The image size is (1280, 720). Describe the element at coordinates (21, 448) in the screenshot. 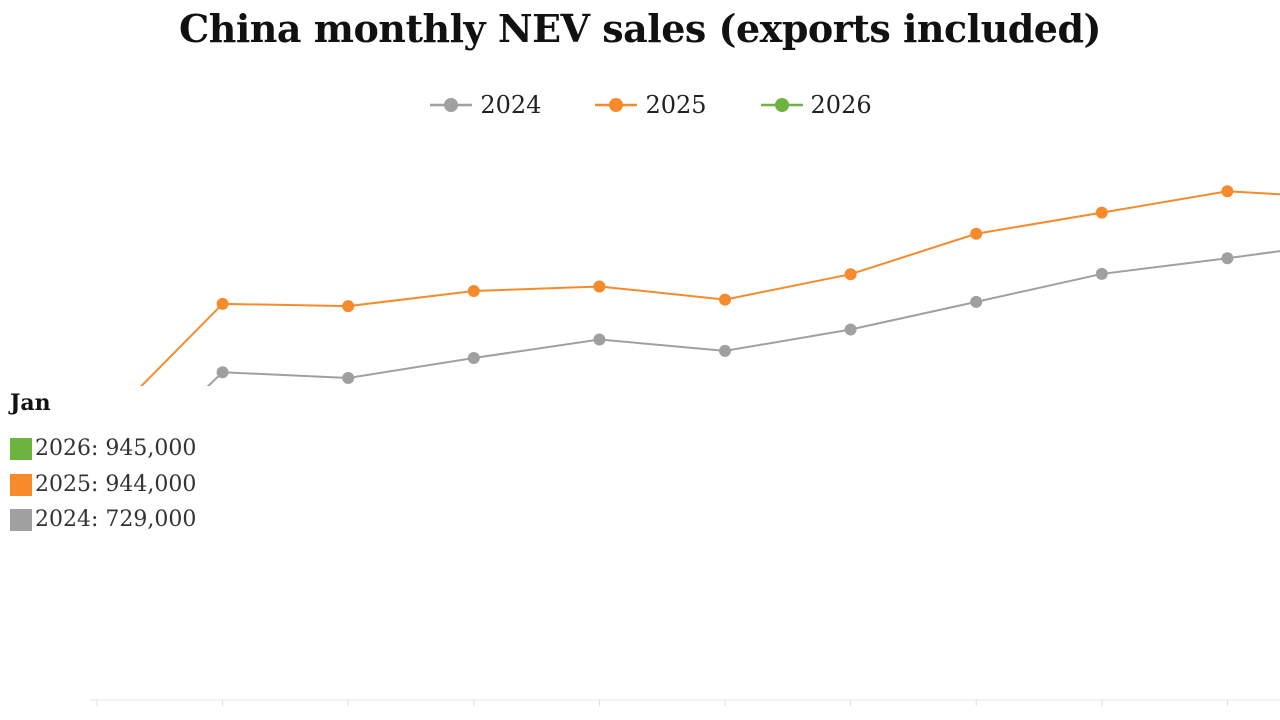

I see `tooltip-swatch-2026` at that location.